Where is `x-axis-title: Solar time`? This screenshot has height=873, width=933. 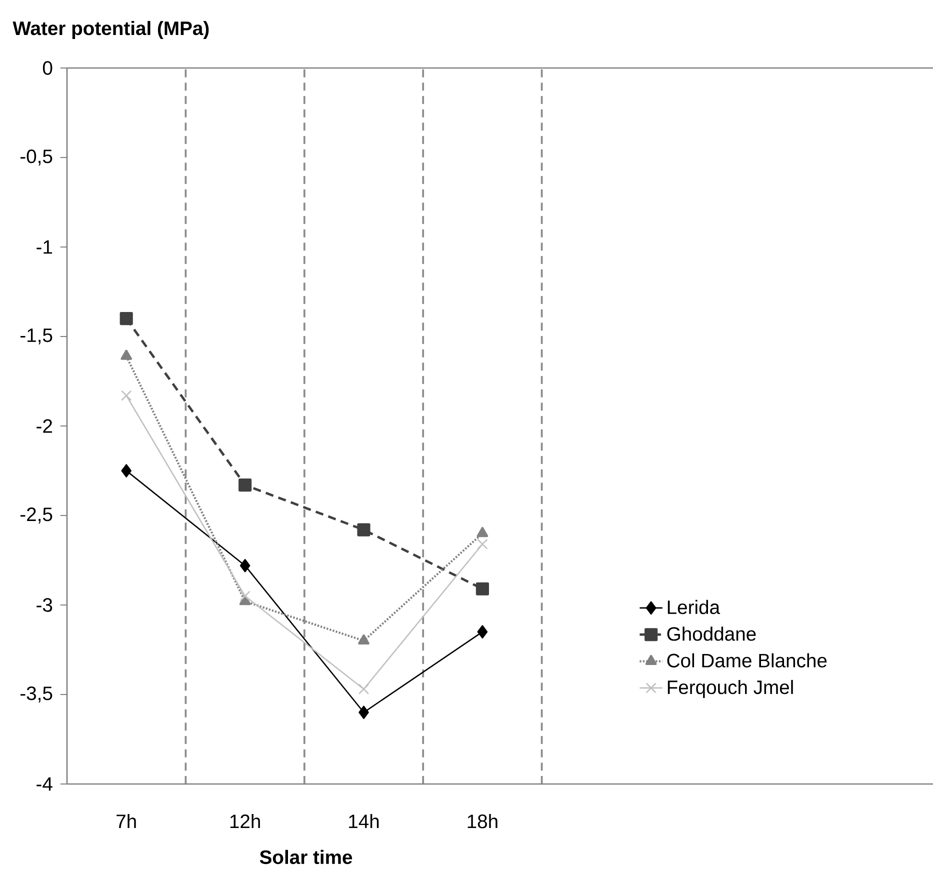 x-axis-title: Solar time is located at coordinates (306, 857).